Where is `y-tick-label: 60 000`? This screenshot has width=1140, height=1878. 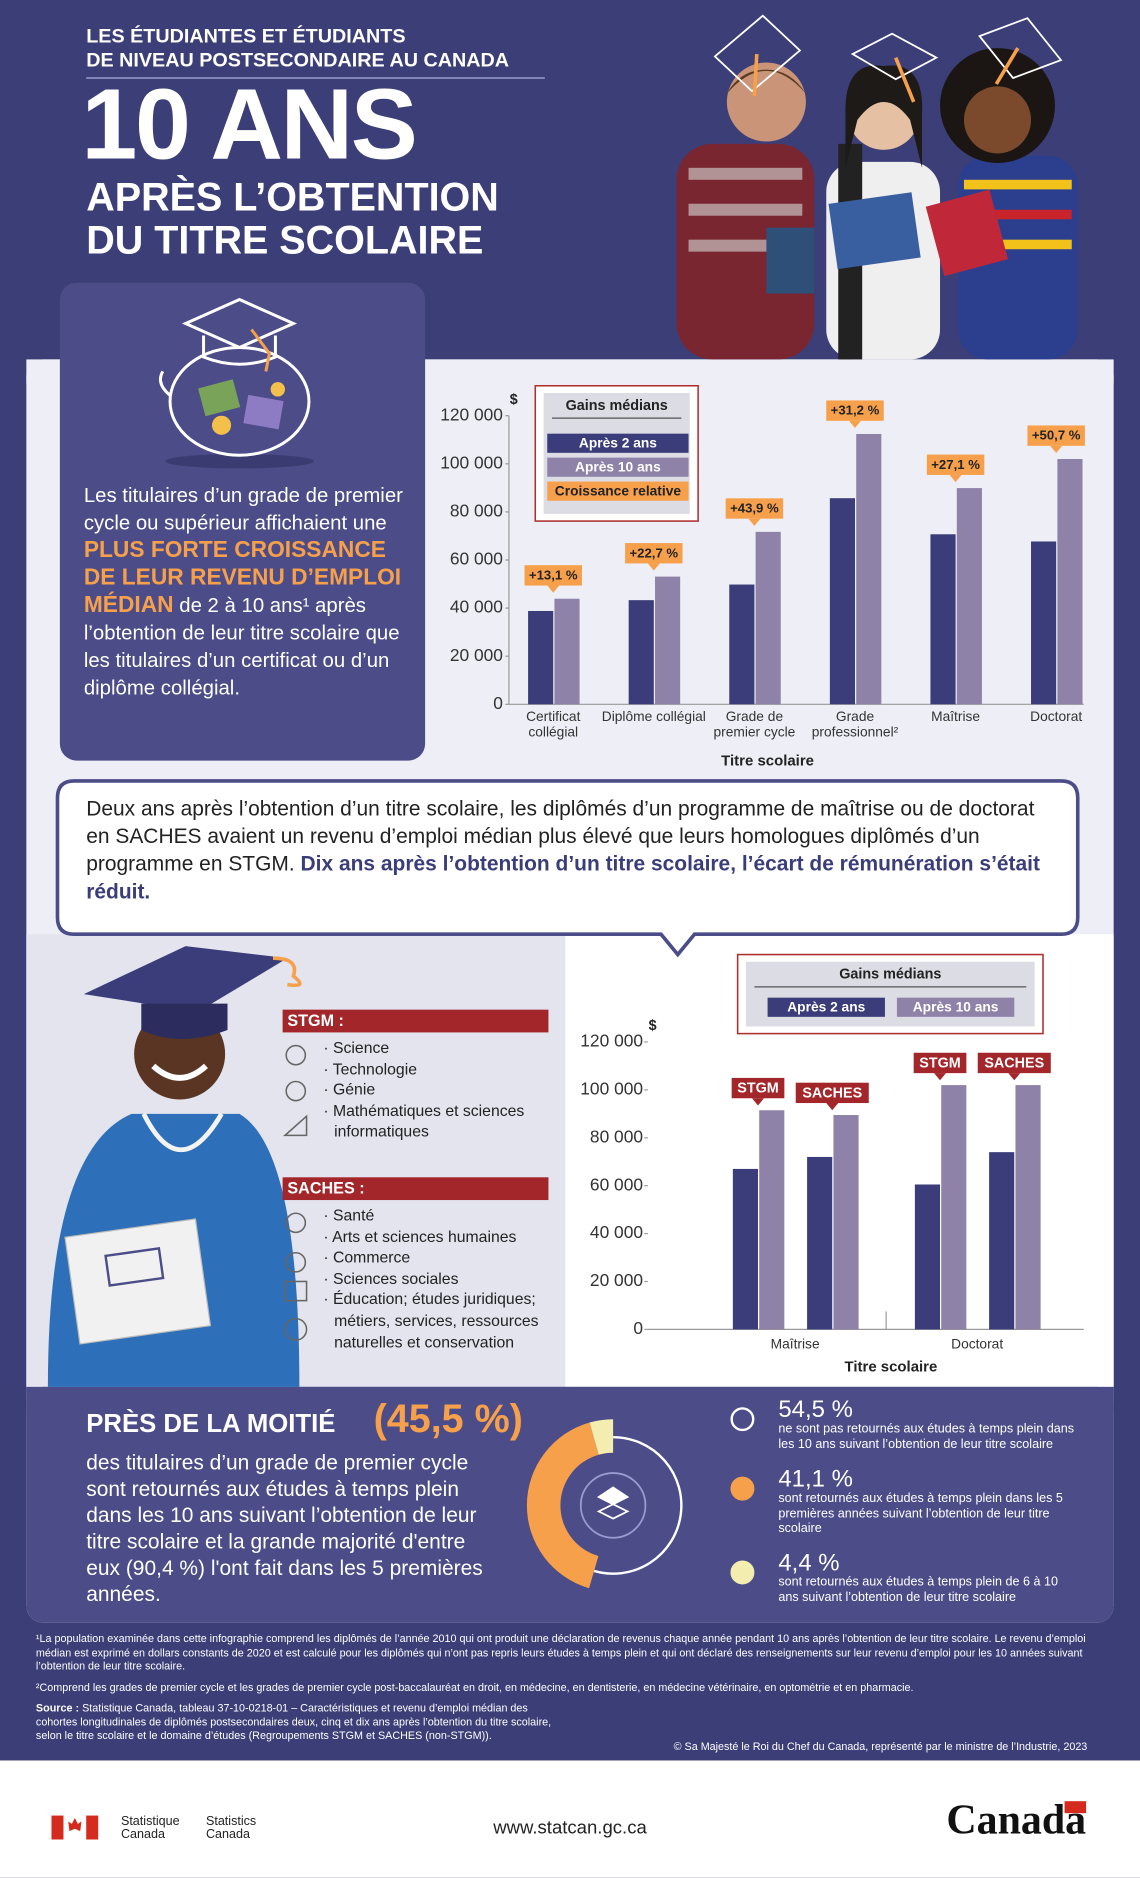 y-tick-label: 60 000 is located at coordinates (476, 559).